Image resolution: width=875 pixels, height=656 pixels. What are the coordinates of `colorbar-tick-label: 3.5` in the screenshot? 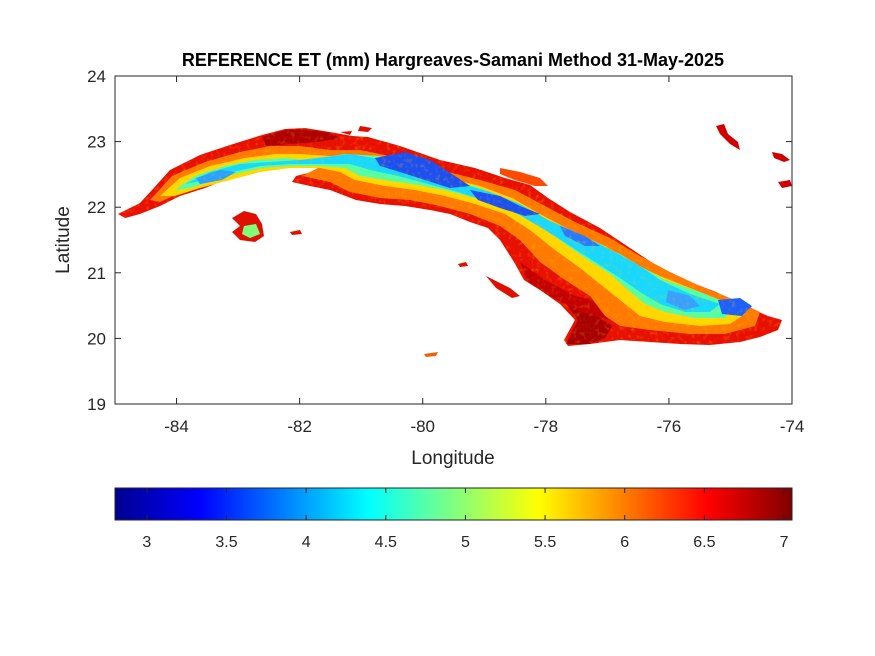 It's located at (226, 542).